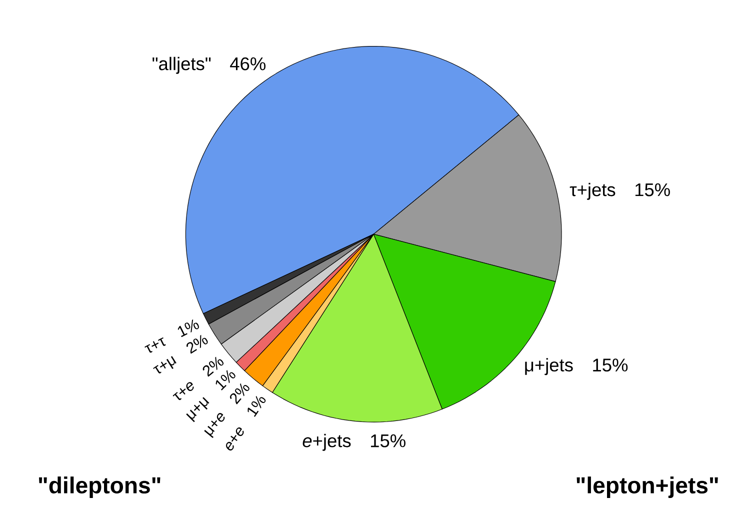 The height and width of the screenshot is (514, 735). I want to click on slice-label: τ+τ, so click(155, 345).